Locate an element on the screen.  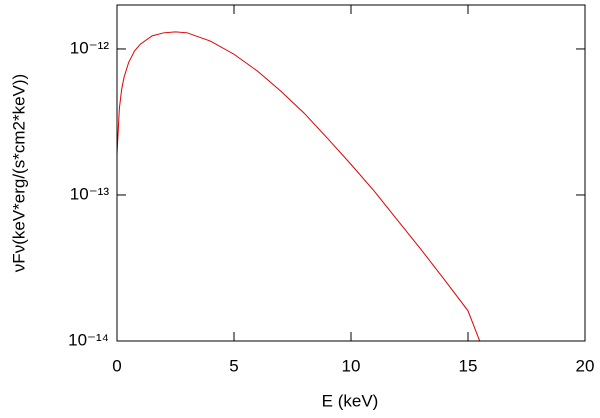
x-tick-label: 20 is located at coordinates (585, 365).